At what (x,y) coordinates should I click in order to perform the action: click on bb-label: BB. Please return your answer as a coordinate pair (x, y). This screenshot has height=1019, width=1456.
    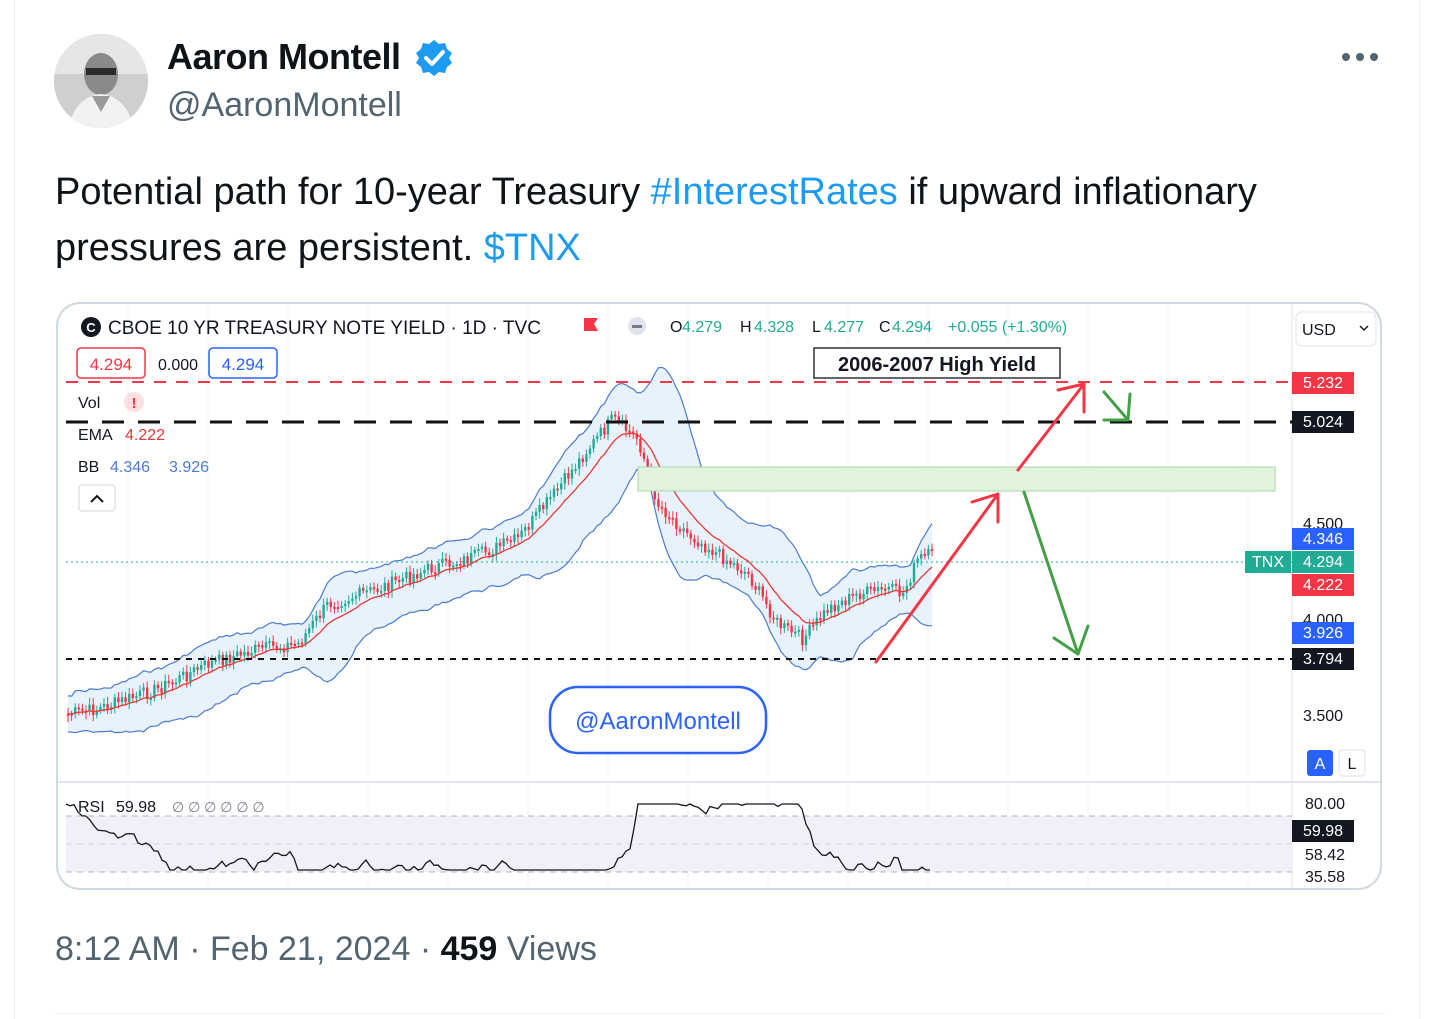
    Looking at the image, I should click on (88, 467).